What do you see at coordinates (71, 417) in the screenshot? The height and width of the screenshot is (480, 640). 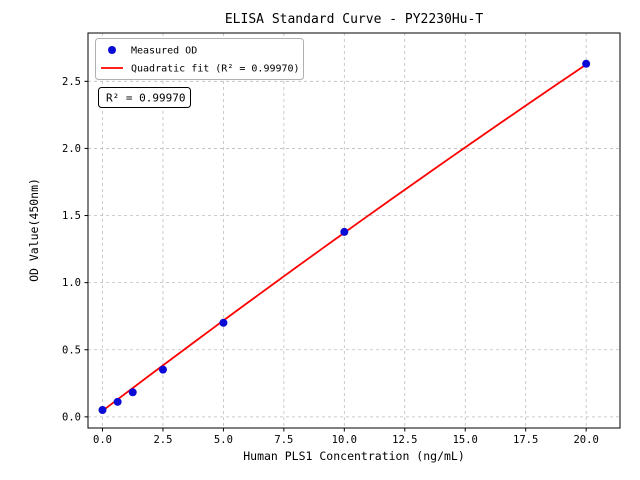 I see `y-tick-label: 0.0` at bounding box center [71, 417].